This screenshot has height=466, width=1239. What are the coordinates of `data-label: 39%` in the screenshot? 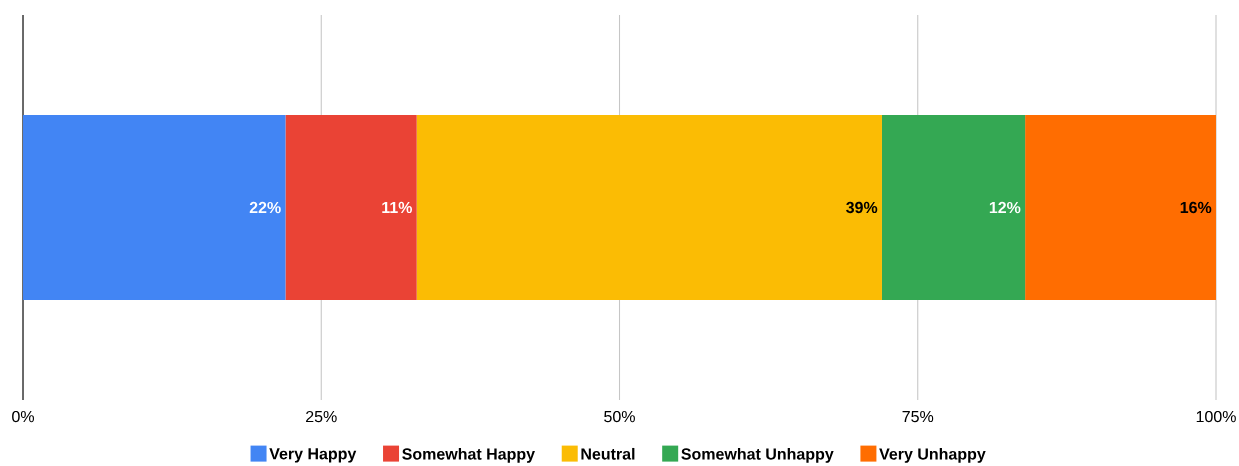 It's located at (862, 207).